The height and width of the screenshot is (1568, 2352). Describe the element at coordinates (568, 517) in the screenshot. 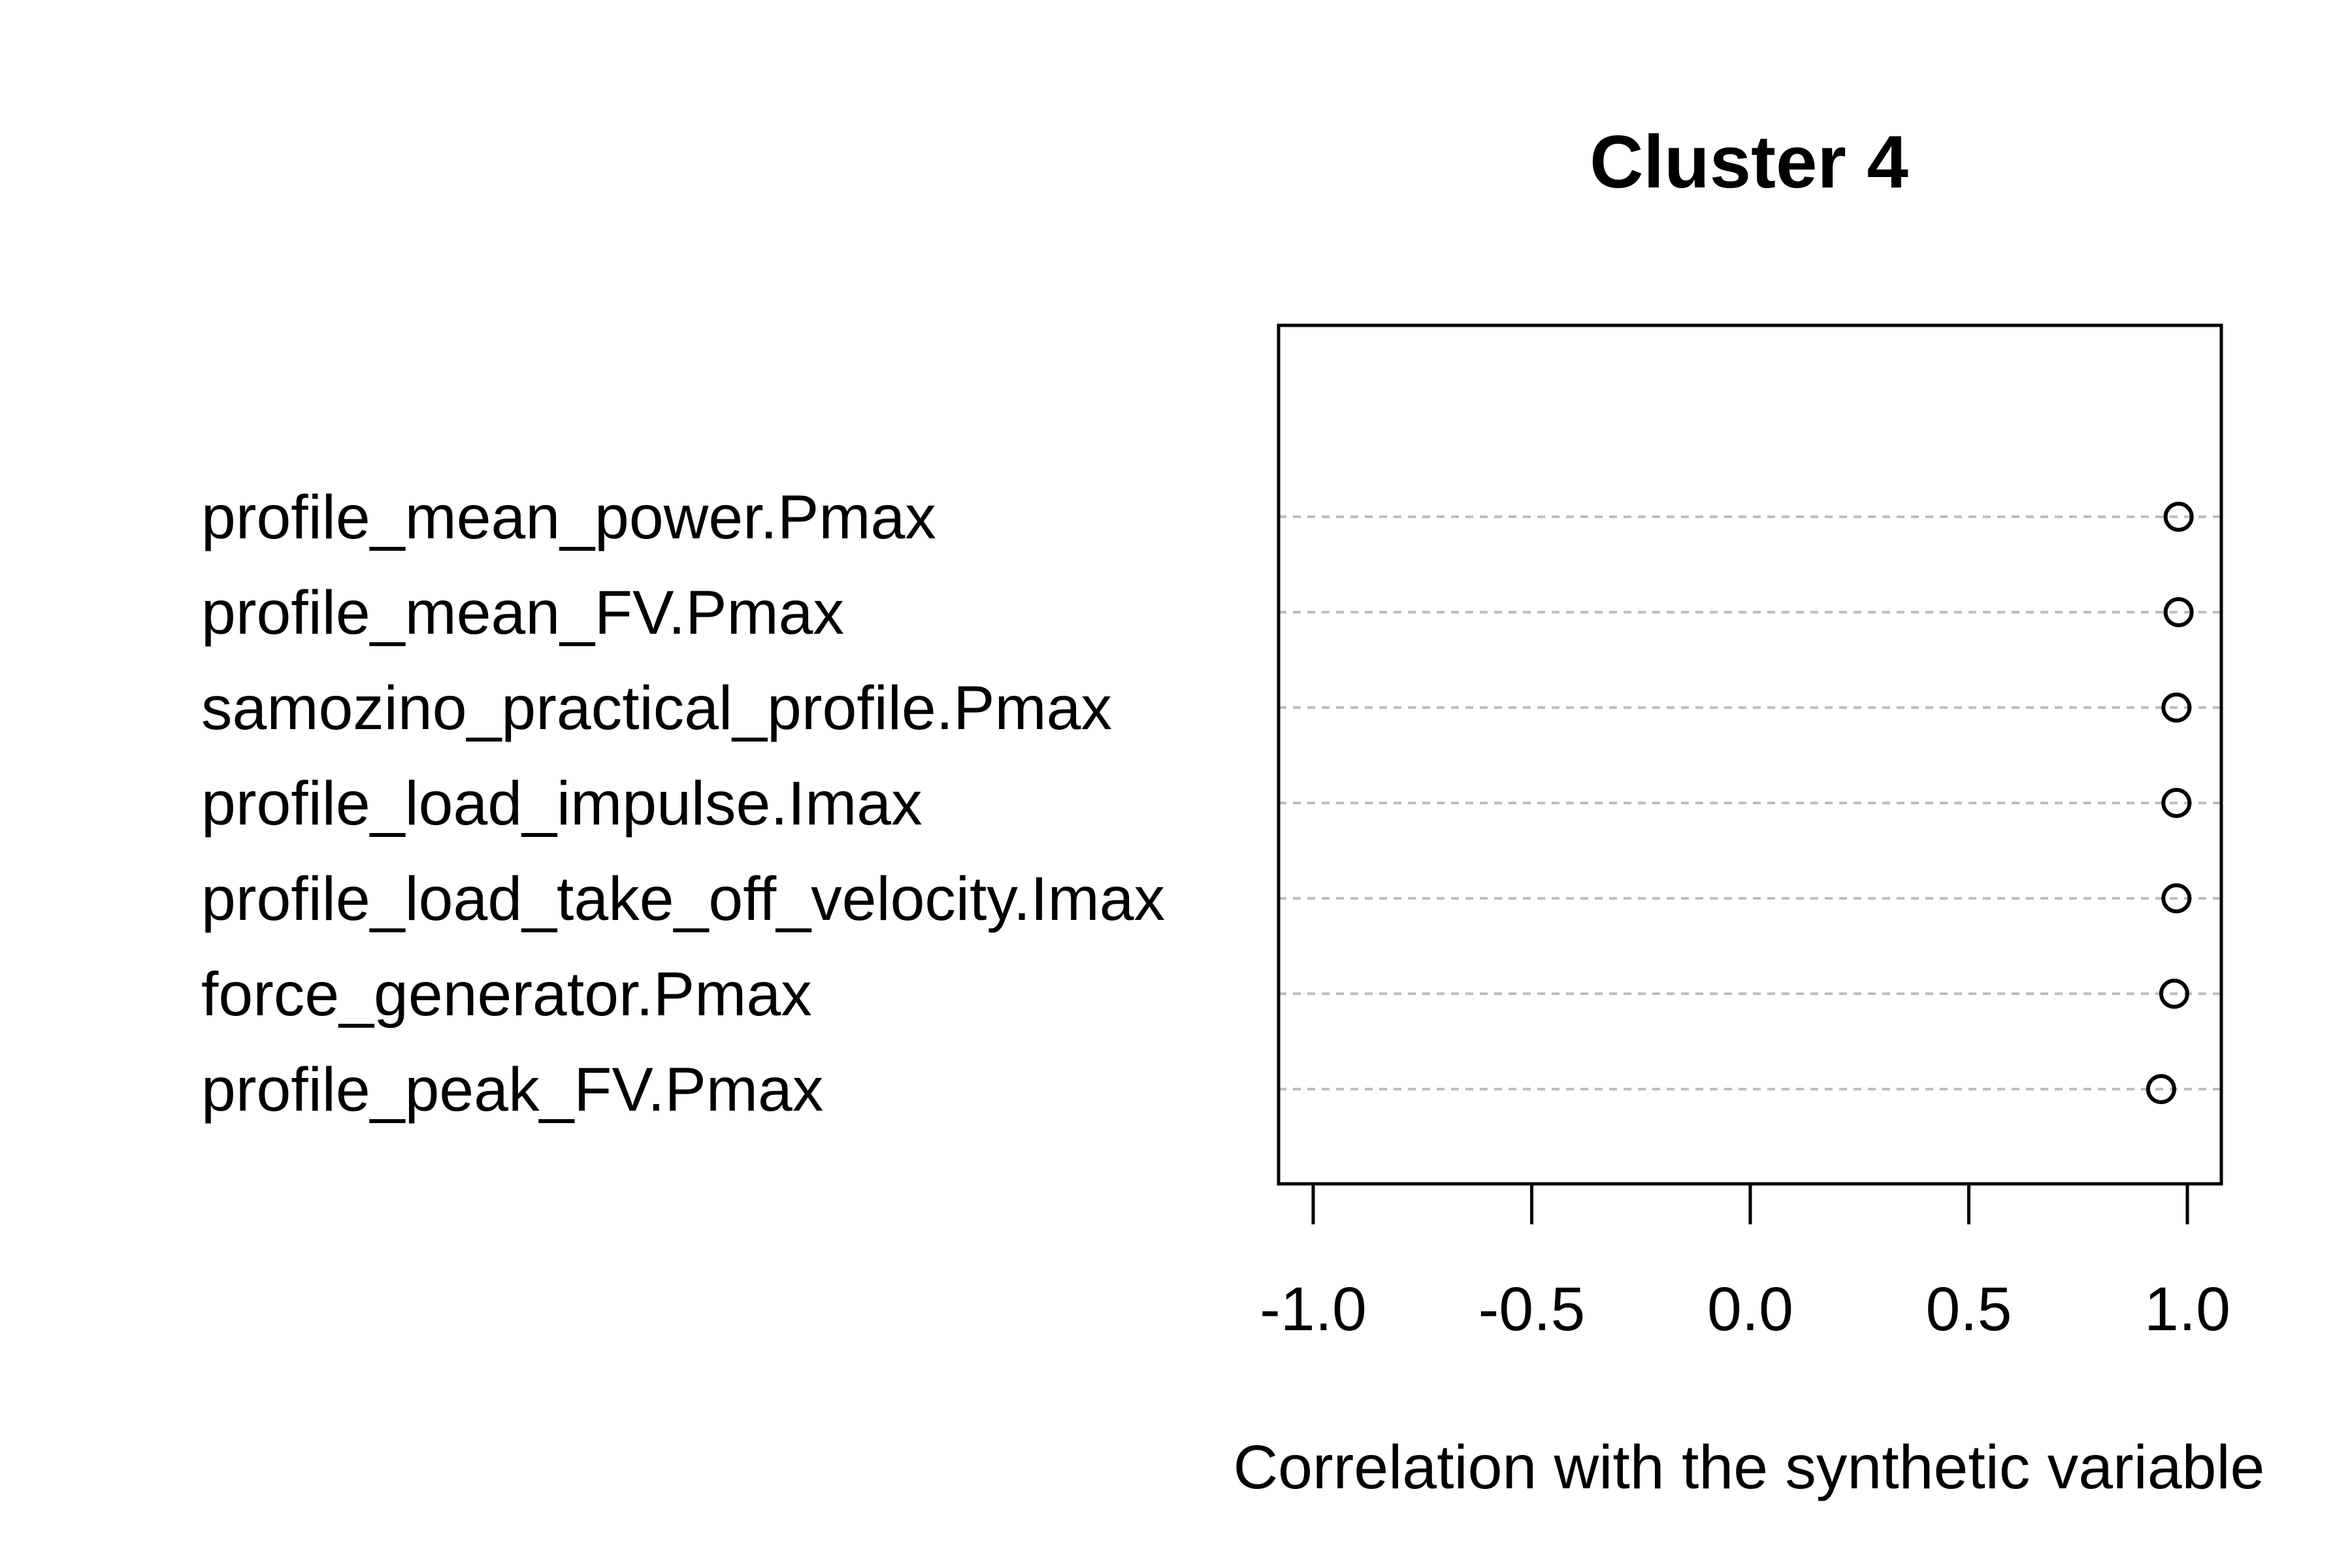

I see `row-label: profile_mean_power.Pmax` at that location.